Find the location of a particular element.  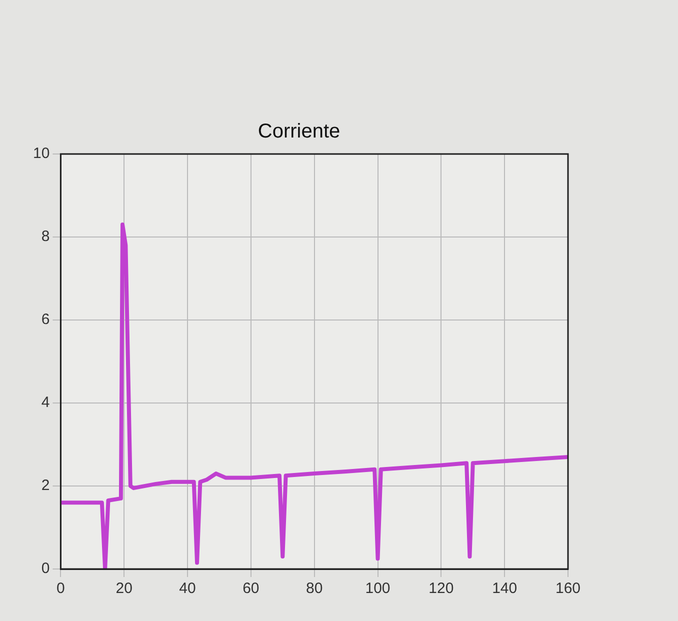

chart-title: Corriente is located at coordinates (299, 131).